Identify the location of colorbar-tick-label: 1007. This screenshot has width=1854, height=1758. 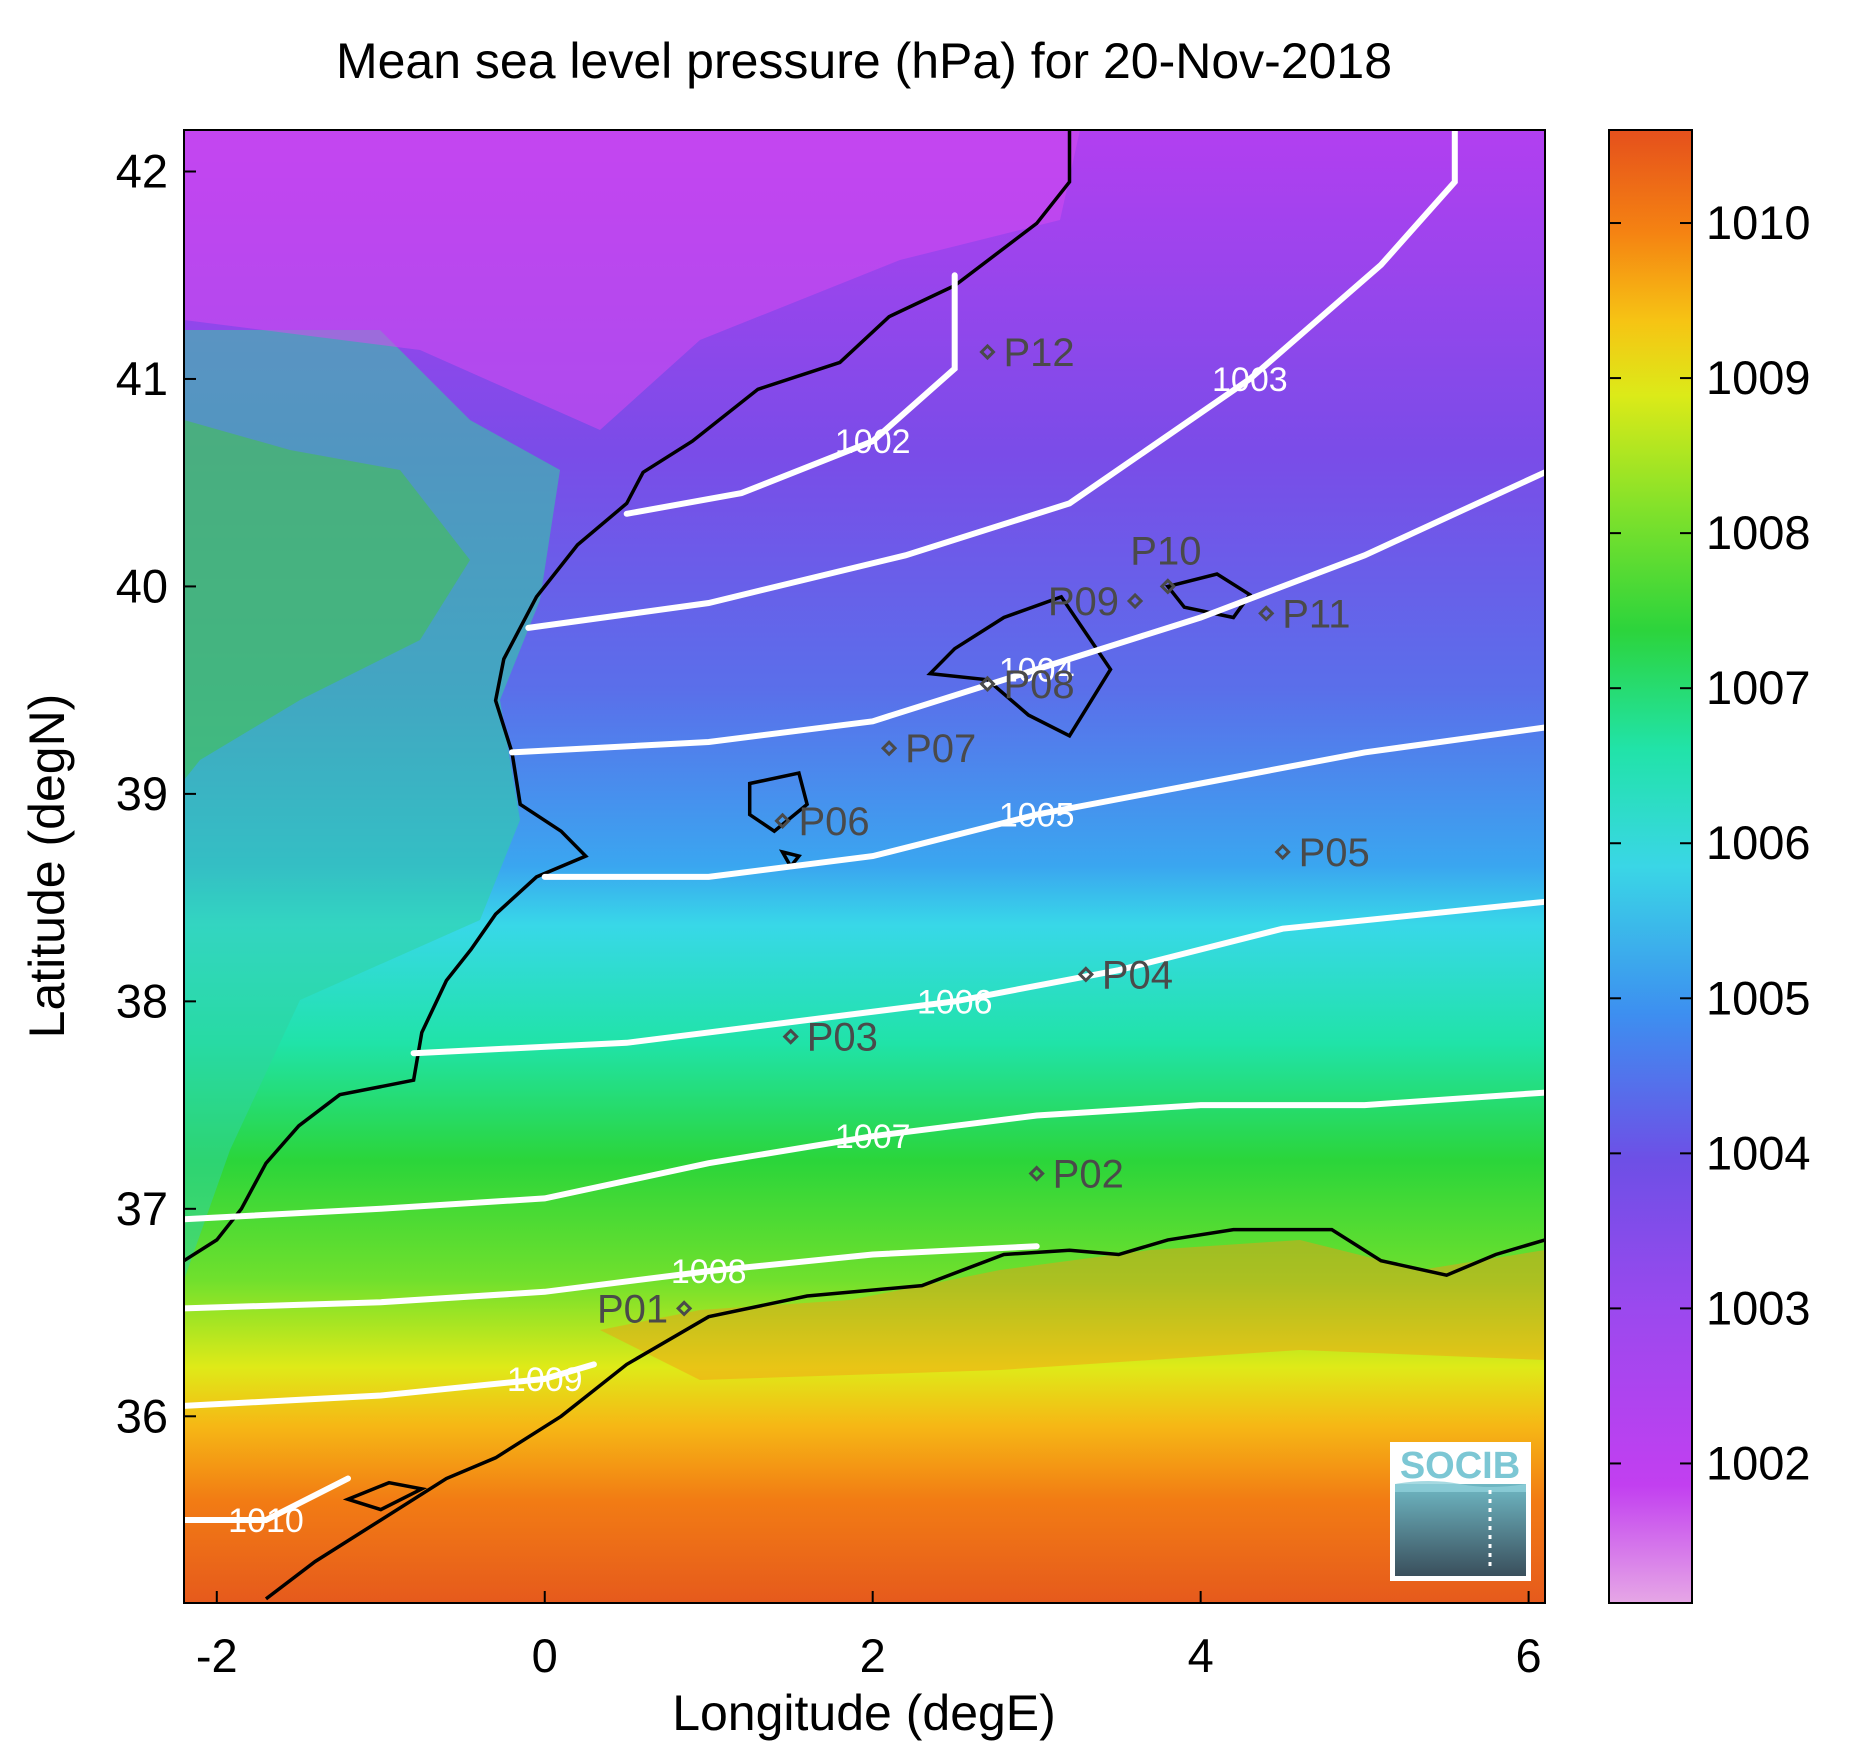
(1758, 687).